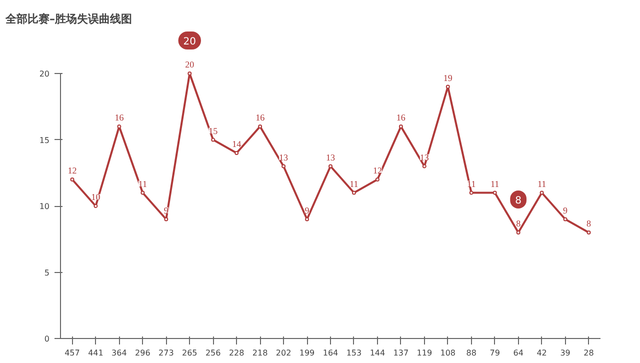 The image size is (640, 363). Describe the element at coordinates (471, 353) in the screenshot. I see `x-tick-label: 88` at that location.